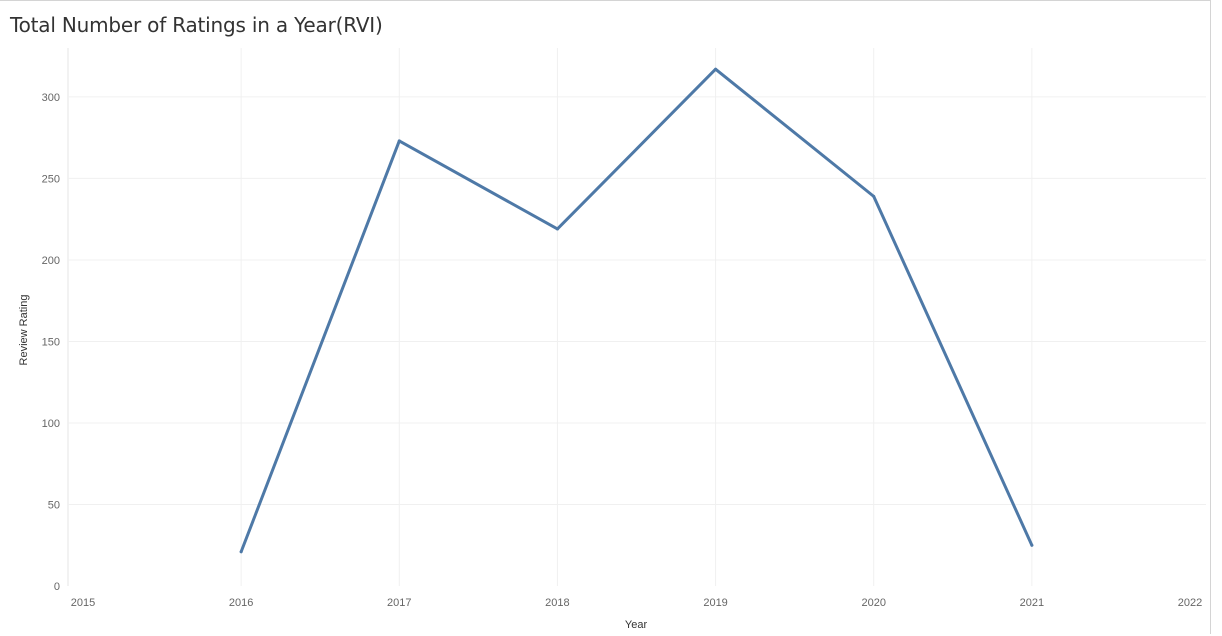 The width and height of the screenshot is (1222, 636). I want to click on y-axis-ticks: 0 50 100 150 200 250 300, so click(51, 342).